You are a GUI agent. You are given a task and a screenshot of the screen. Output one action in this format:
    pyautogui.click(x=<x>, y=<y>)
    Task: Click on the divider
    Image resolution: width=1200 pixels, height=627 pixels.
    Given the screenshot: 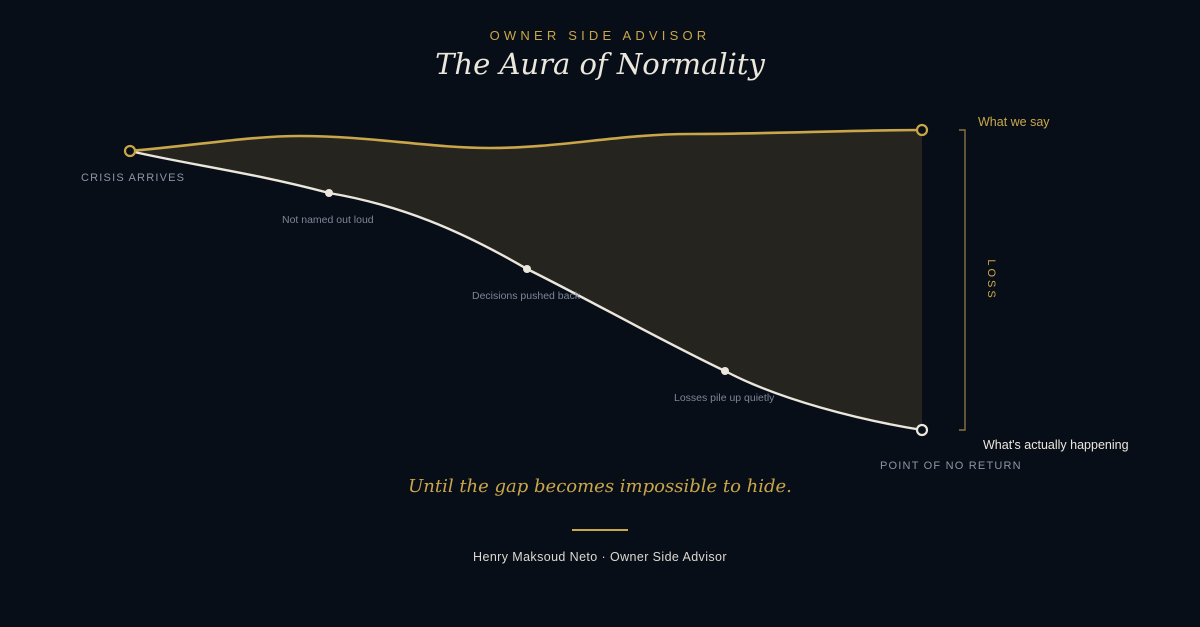 What is the action you would take?
    pyautogui.click(x=600, y=530)
    